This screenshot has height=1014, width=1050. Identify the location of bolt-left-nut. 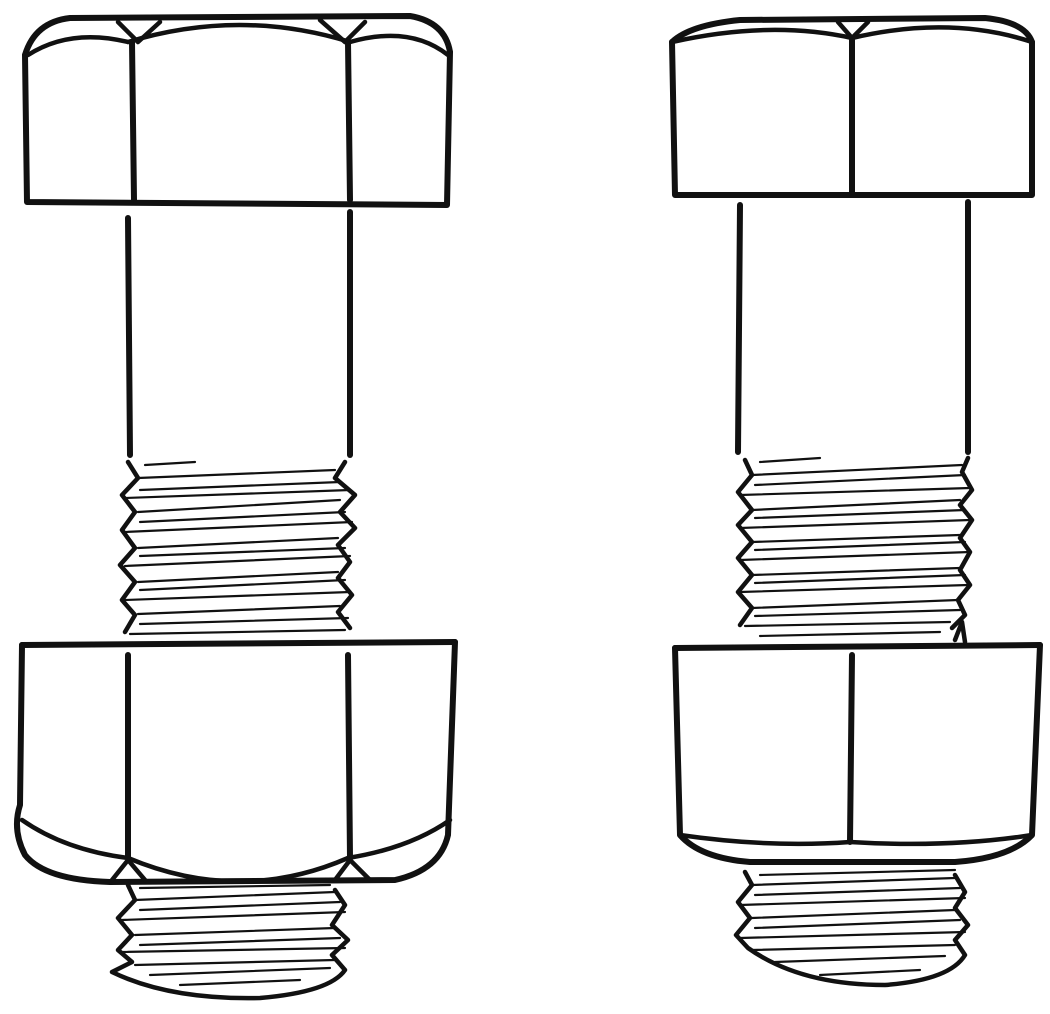
(235, 762).